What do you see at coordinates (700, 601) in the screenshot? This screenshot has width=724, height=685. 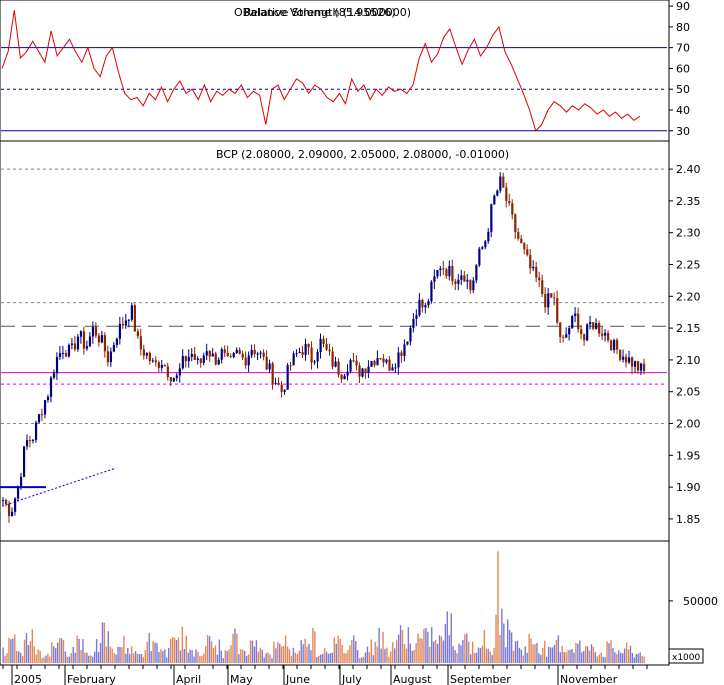 I see `volume-tick-label: 50000` at bounding box center [700, 601].